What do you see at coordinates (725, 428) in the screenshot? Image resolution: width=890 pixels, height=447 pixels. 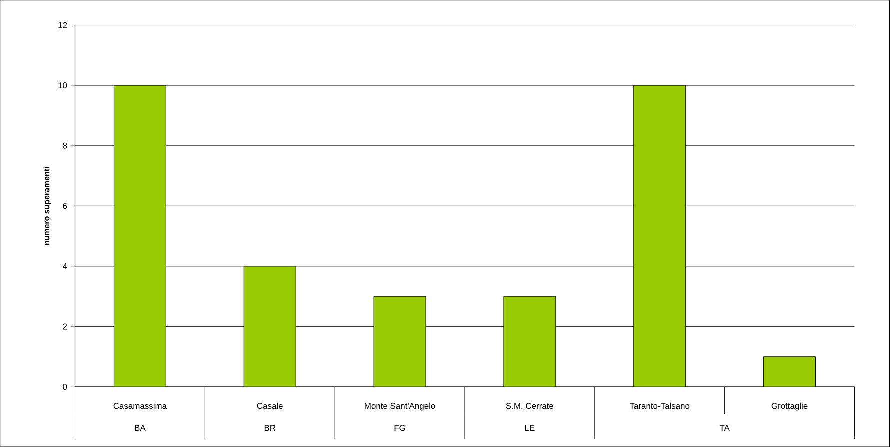 I see `text: TA` at bounding box center [725, 428].